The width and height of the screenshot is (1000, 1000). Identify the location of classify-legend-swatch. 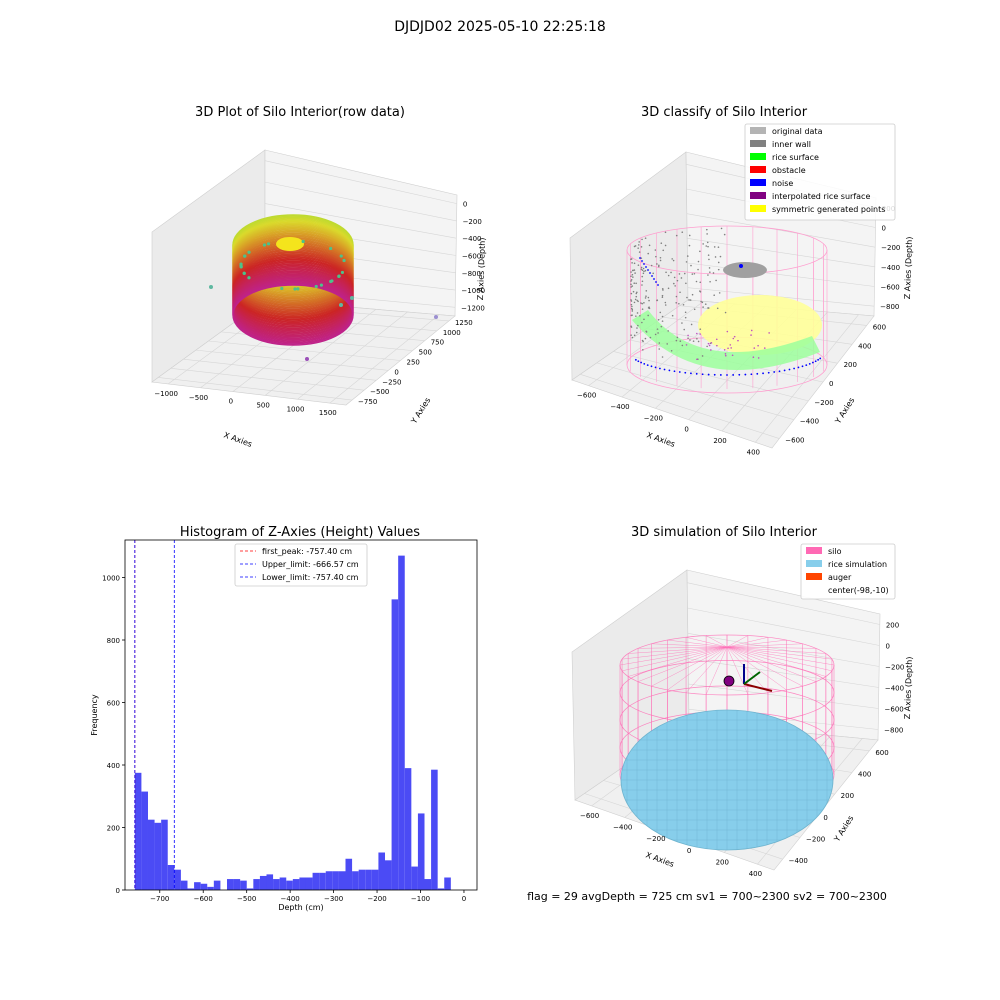
(758, 143).